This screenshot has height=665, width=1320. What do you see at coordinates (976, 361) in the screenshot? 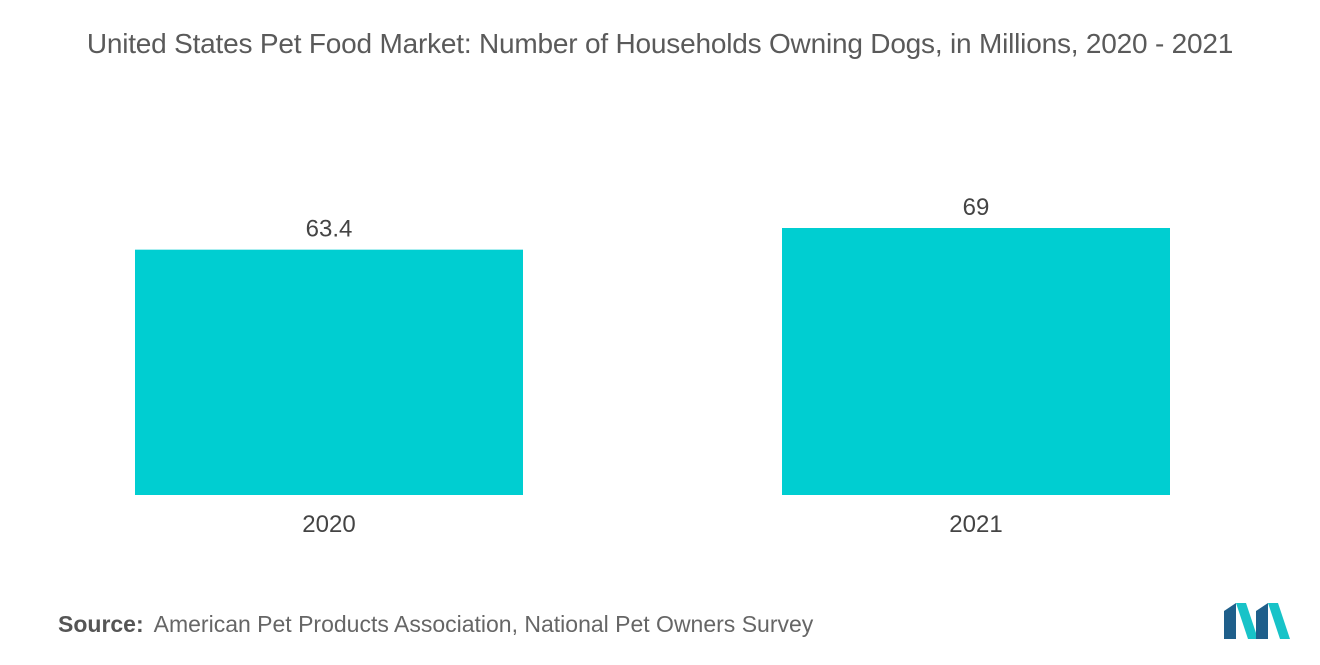
I see `bar-2021` at bounding box center [976, 361].